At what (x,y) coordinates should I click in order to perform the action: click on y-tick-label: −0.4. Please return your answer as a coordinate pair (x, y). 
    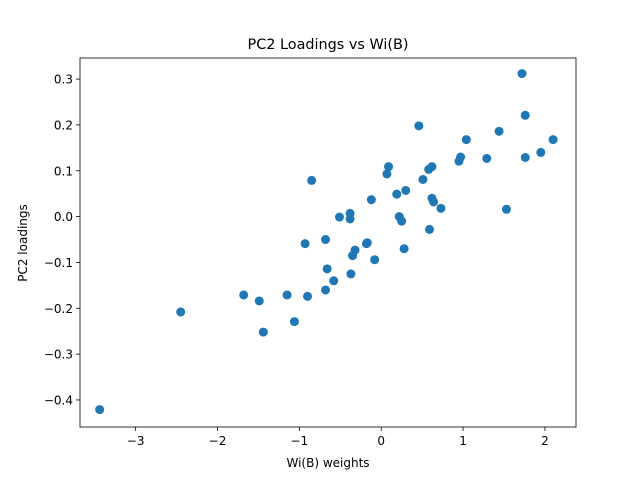
    Looking at the image, I should click on (58, 400).